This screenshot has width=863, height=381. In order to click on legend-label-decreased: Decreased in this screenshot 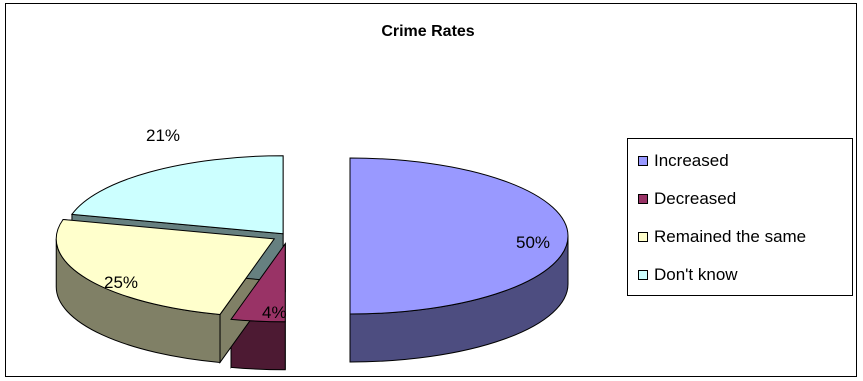, I will do `click(695, 198)`.